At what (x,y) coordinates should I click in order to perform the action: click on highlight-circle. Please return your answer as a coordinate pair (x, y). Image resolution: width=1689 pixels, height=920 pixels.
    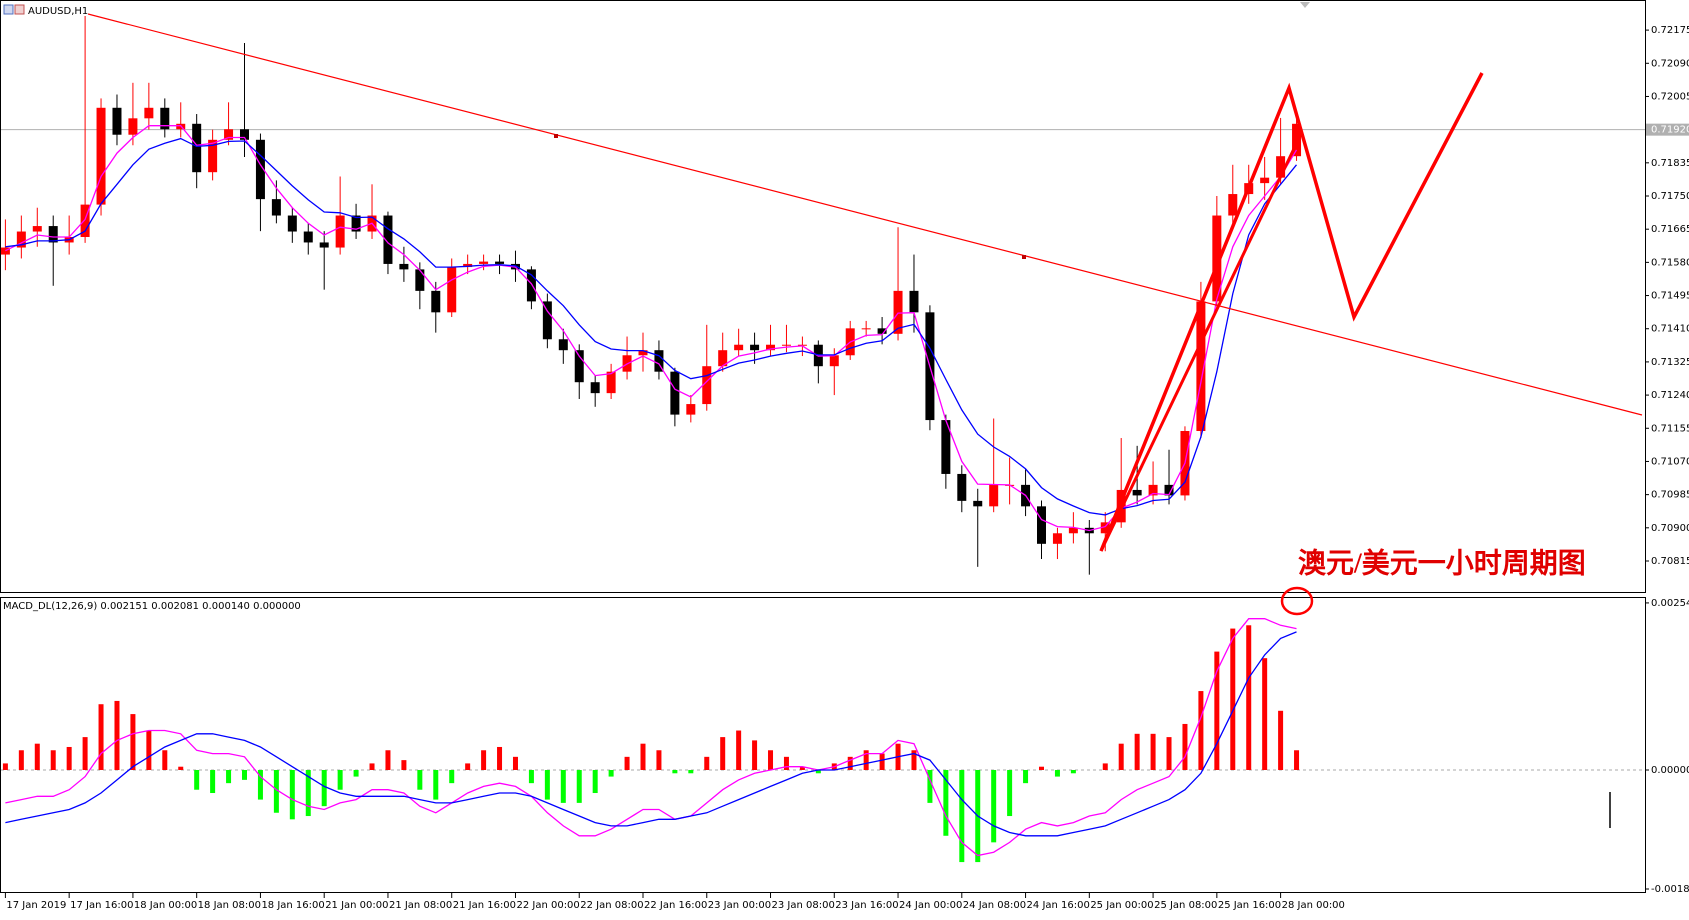
    Looking at the image, I should click on (1297, 601).